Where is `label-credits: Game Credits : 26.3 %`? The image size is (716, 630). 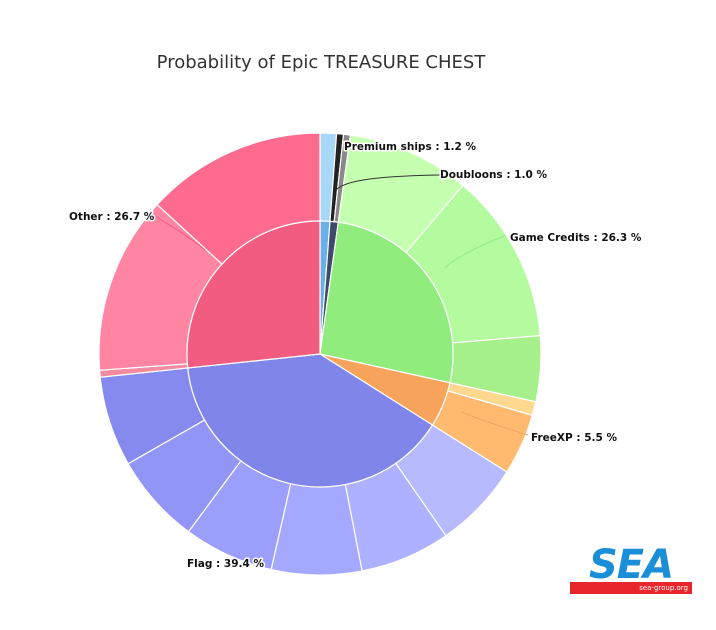
label-credits: Game Credits : 26.3 % is located at coordinates (576, 238).